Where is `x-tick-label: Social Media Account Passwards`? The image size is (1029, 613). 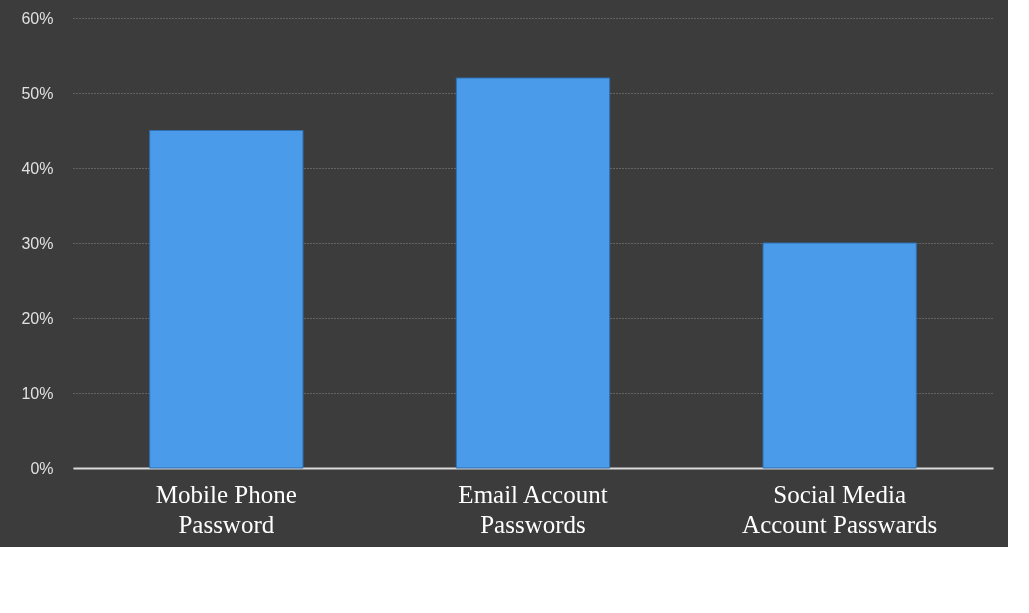 x-tick-label: Social Media Account Passwards is located at coordinates (840, 509).